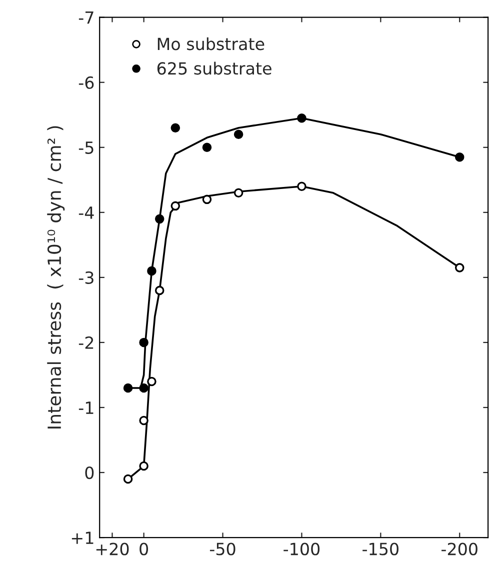 The height and width of the screenshot is (578, 498). I want to click on x-tick-label: -200, so click(460, 549).